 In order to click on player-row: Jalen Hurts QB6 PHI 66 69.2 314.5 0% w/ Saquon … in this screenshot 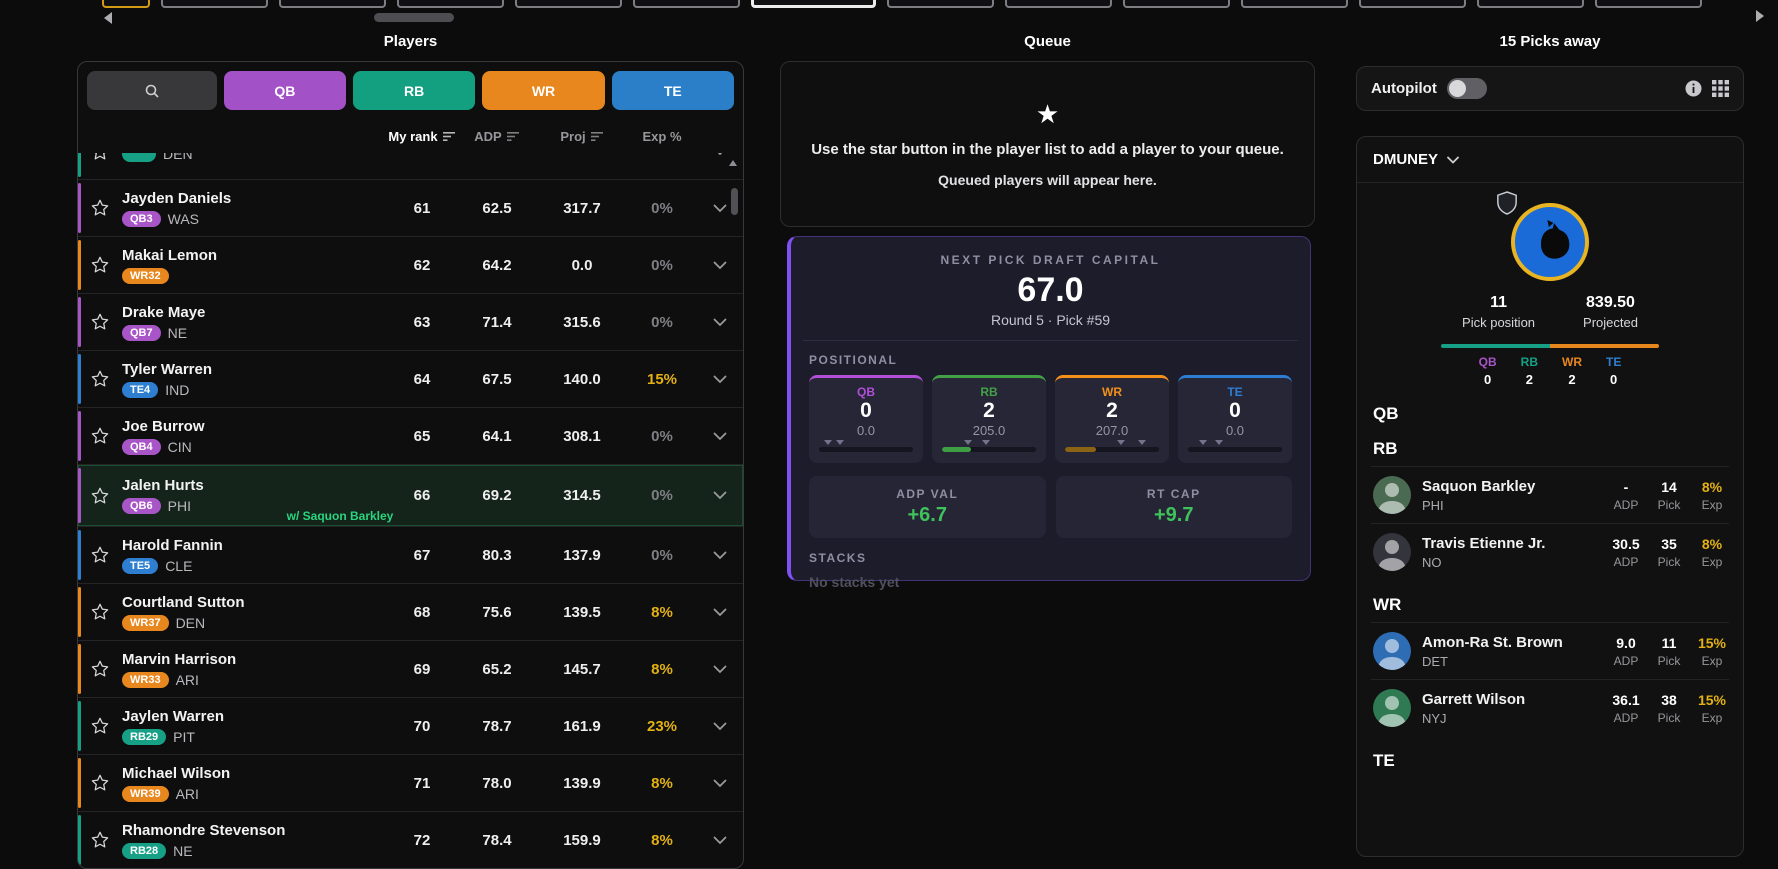, I will do `click(410, 495)`.